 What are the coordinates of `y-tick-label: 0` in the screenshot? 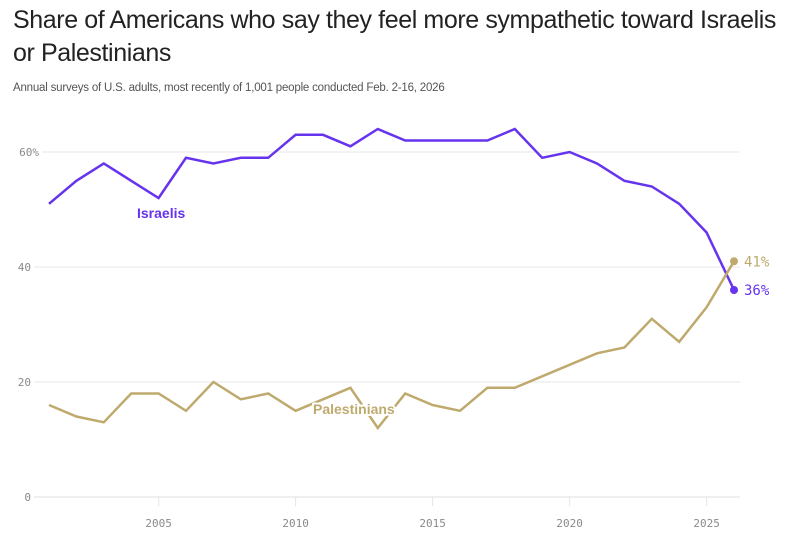 It's located at (27, 497).